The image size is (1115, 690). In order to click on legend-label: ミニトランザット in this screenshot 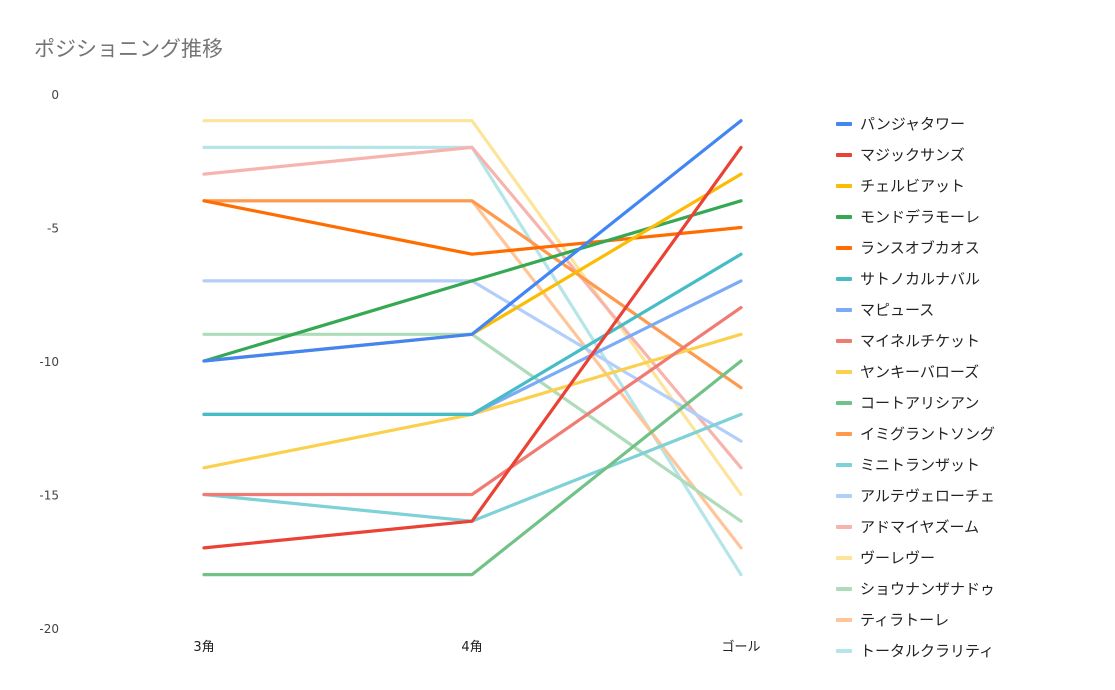, I will do `click(920, 465)`.